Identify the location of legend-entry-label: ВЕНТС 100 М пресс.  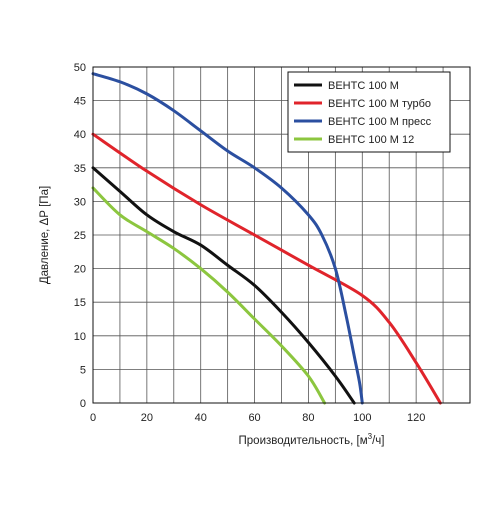
(380, 122).